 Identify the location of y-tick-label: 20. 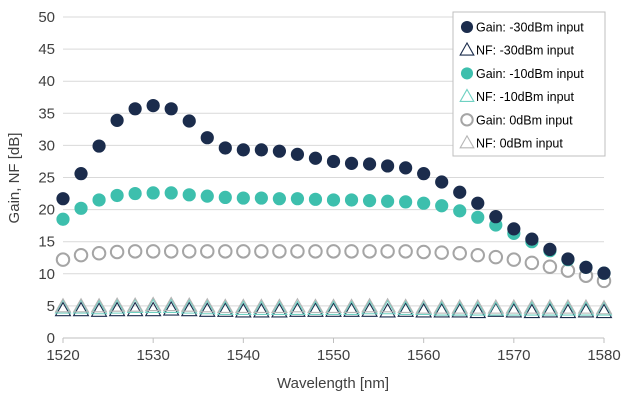
(46, 210).